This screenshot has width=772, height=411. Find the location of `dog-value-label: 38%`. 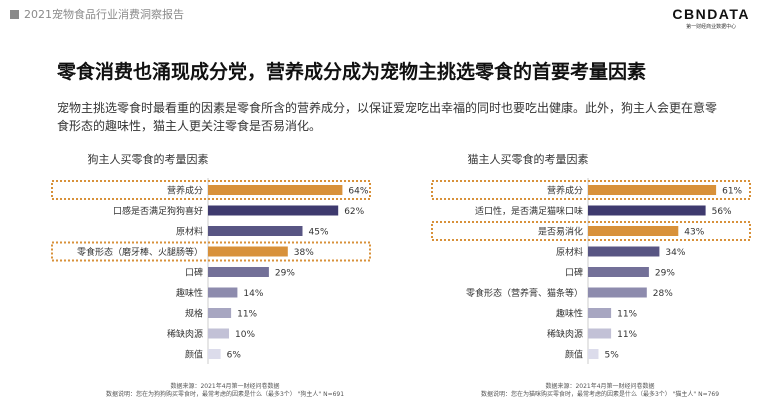

dog-value-label: 38% is located at coordinates (304, 253).